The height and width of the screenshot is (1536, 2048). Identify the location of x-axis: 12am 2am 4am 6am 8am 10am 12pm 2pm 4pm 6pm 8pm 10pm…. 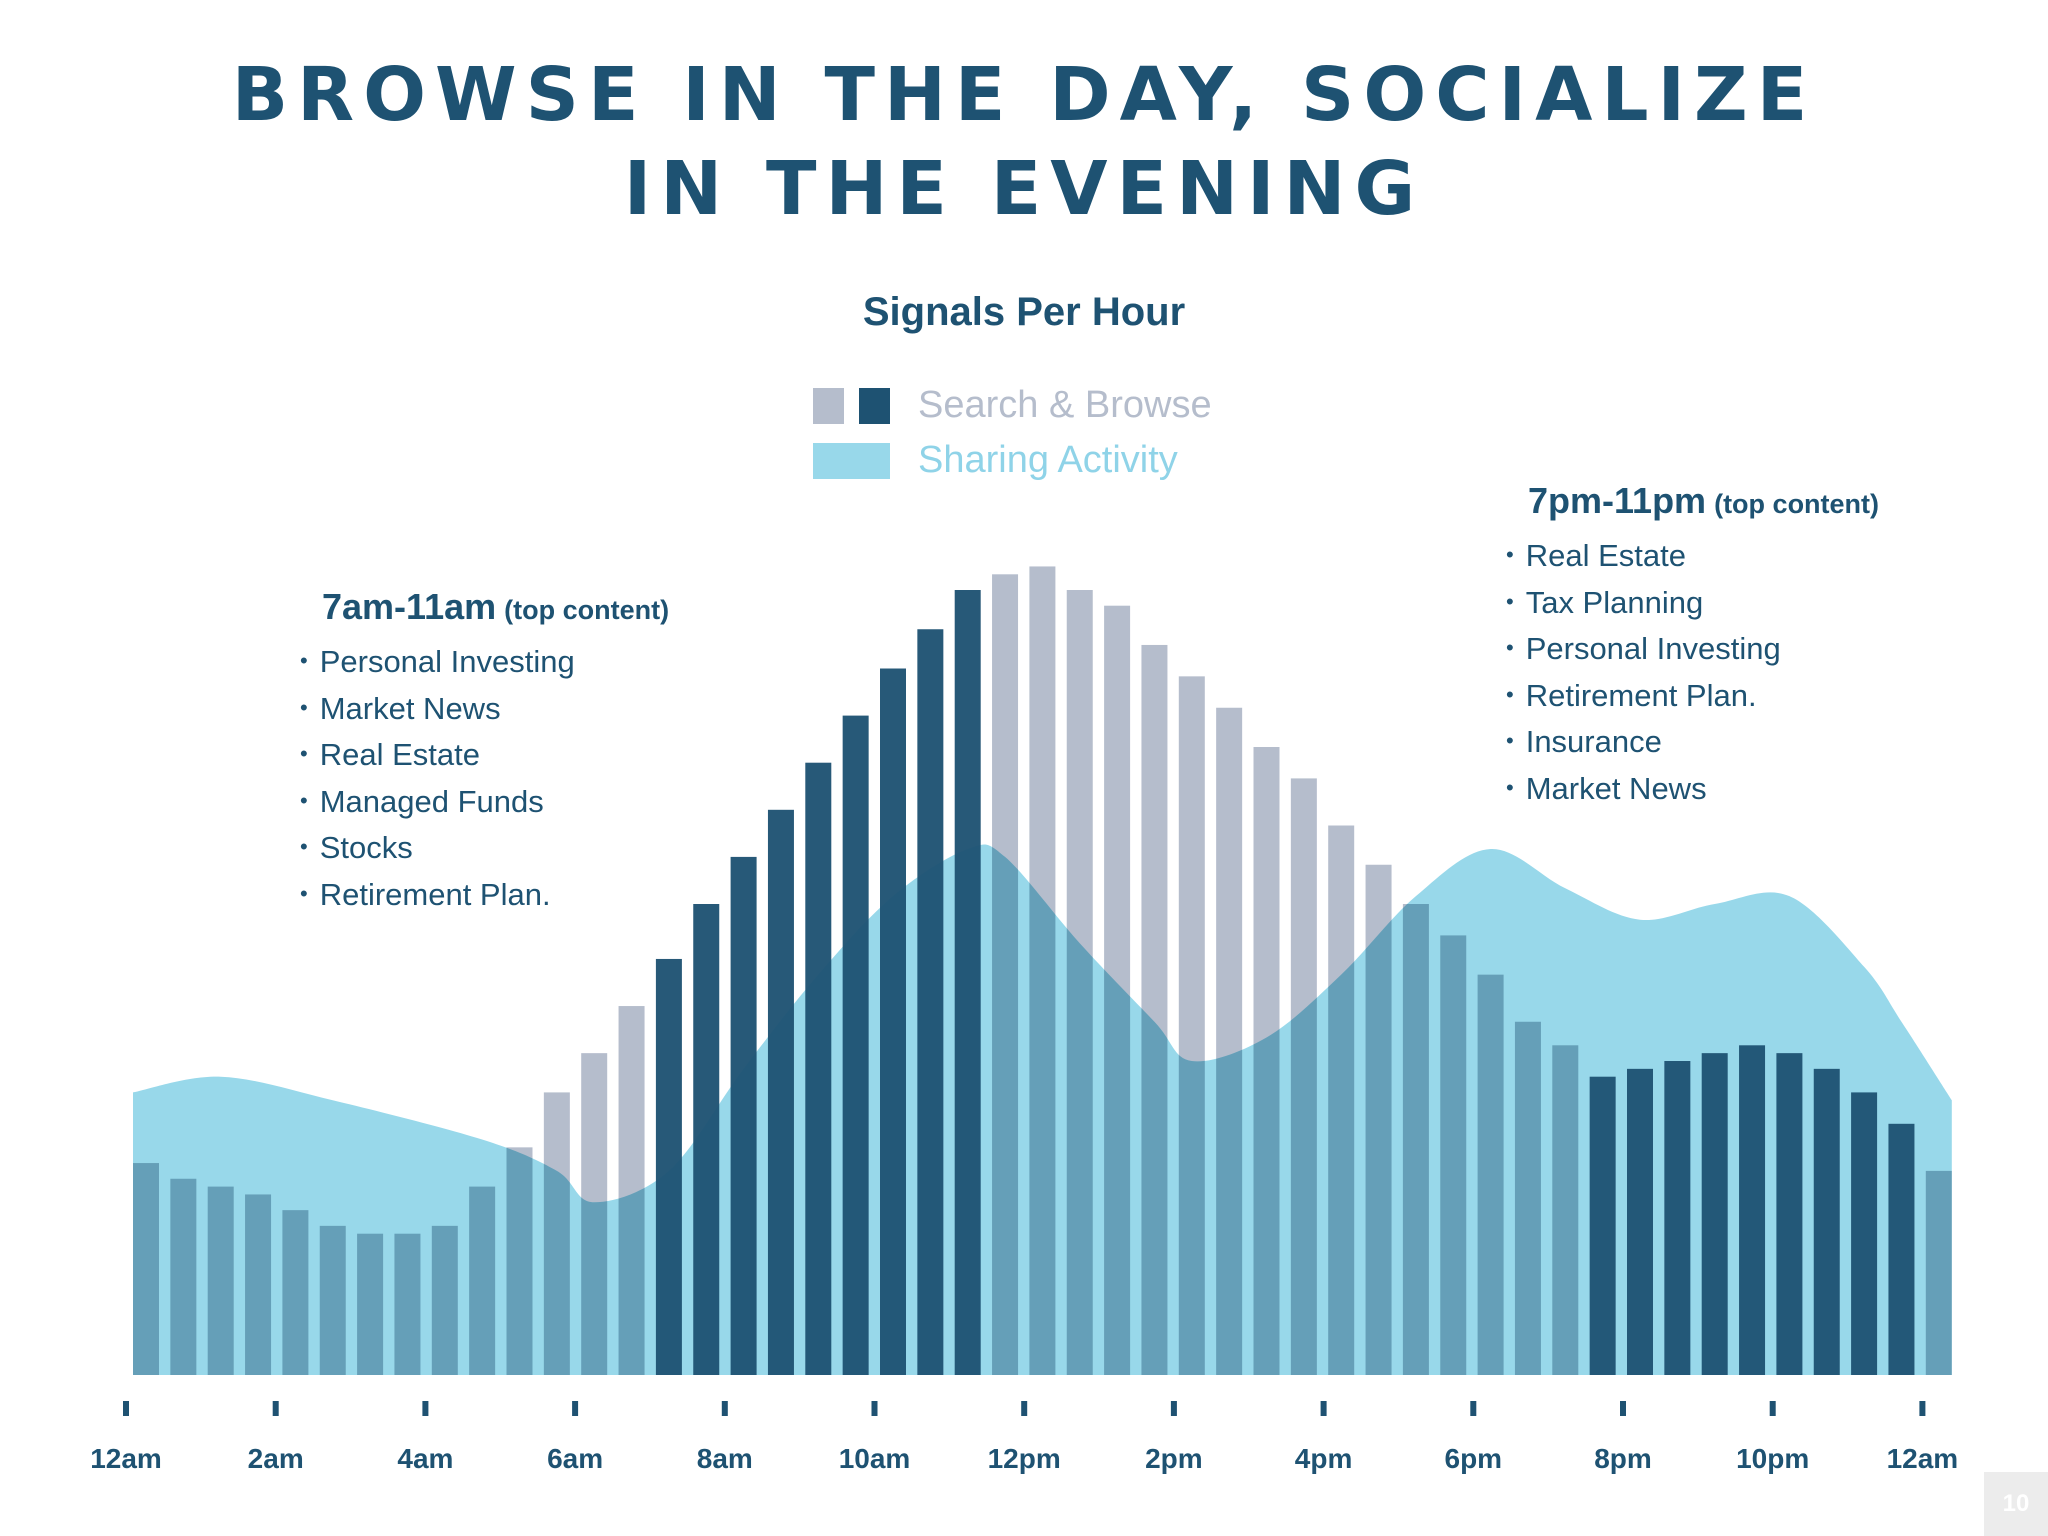
(1024, 1437).